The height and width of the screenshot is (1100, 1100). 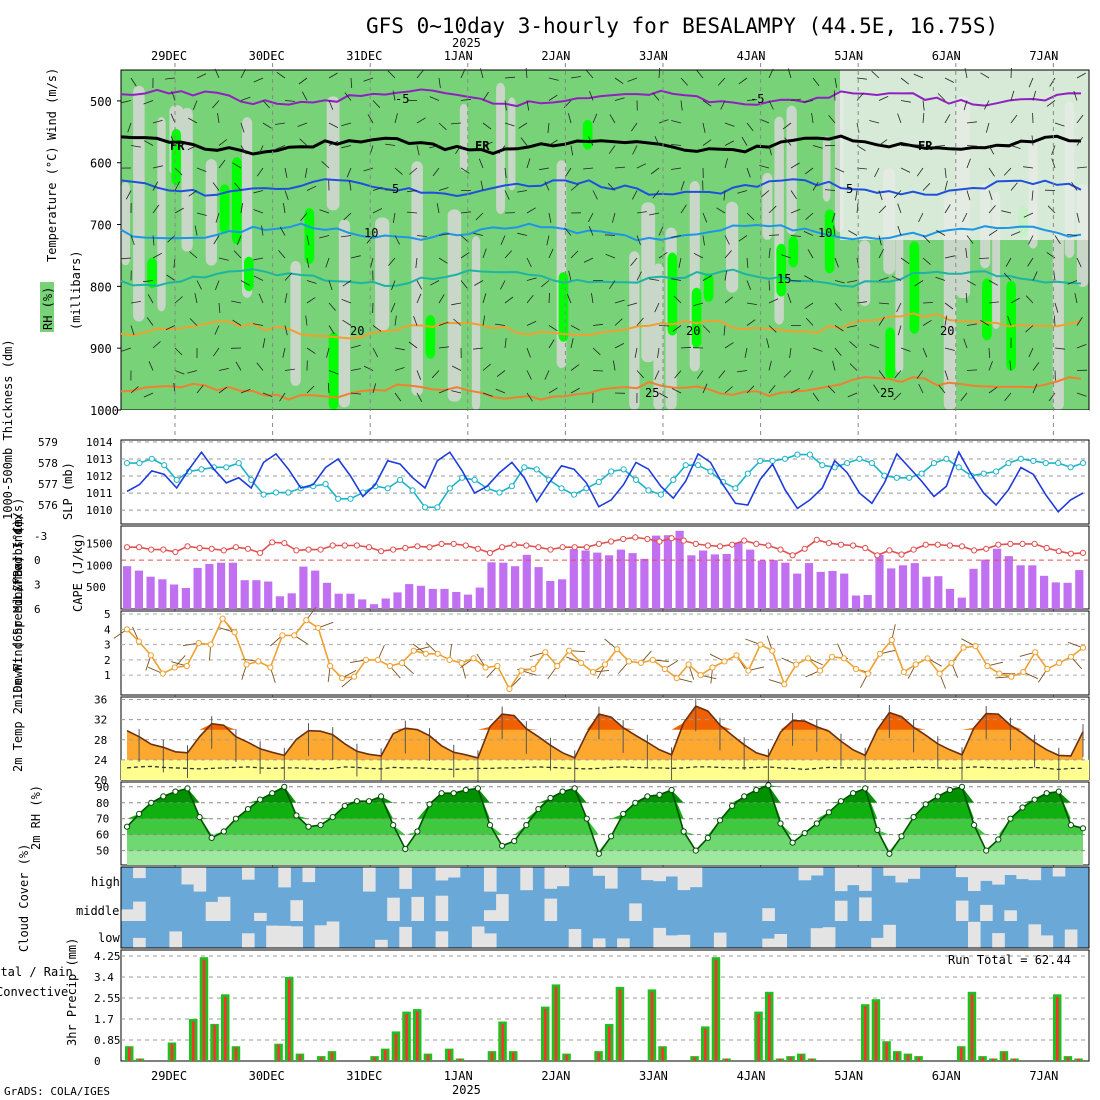 I want to click on cape-tick-label: 1500, so click(x=99, y=543).